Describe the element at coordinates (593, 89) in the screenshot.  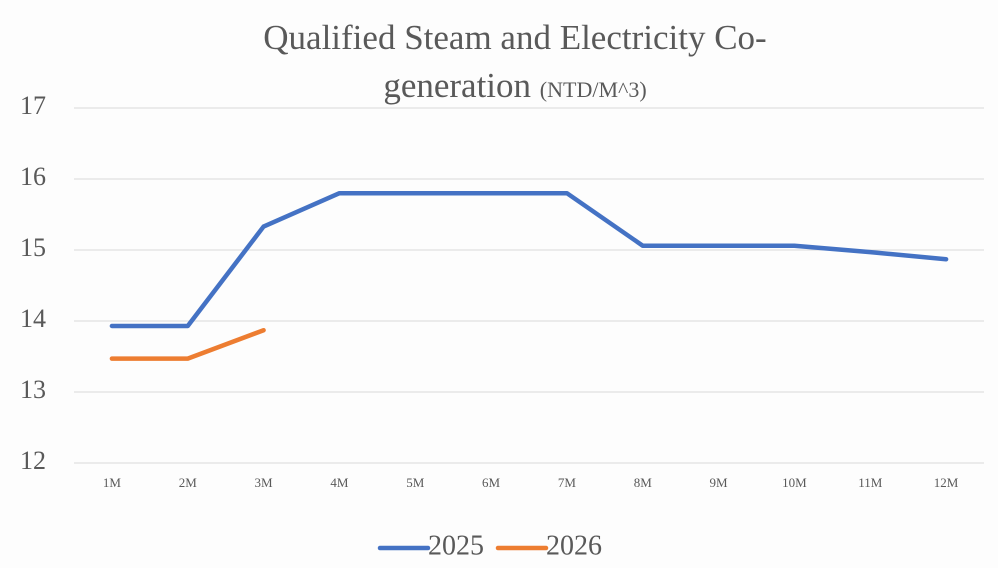
I see `chart-unit: (NTD/M^3)` at that location.